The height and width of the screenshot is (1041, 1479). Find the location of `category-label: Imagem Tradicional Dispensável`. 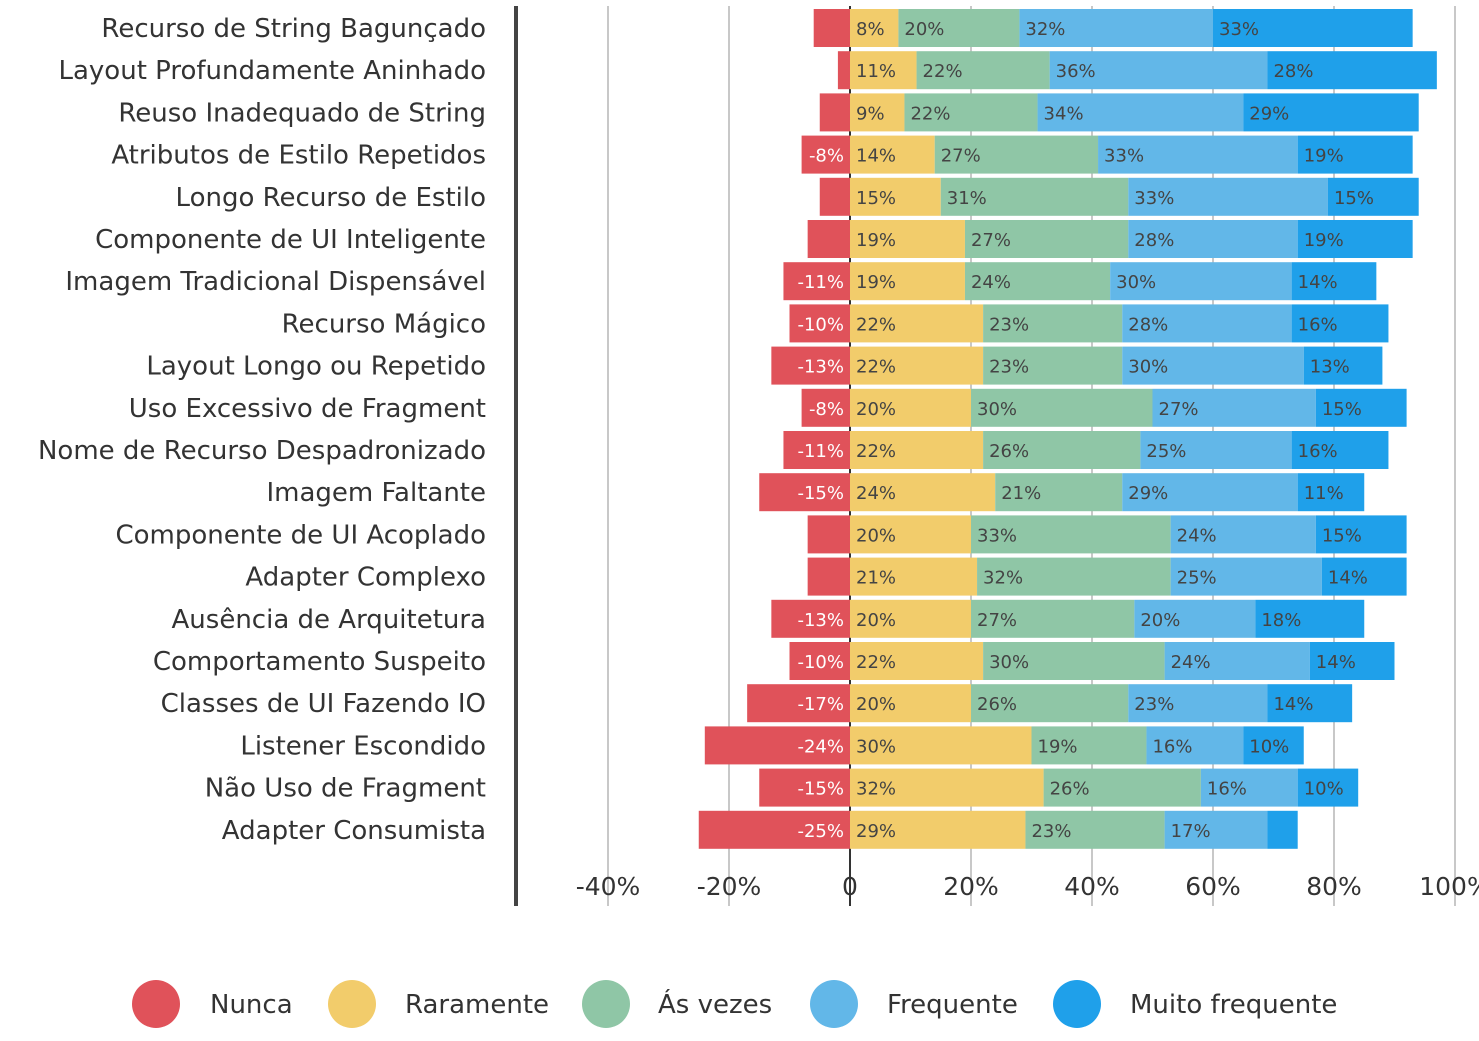

category-label: Imagem Tradicional Dispensável is located at coordinates (275, 282).